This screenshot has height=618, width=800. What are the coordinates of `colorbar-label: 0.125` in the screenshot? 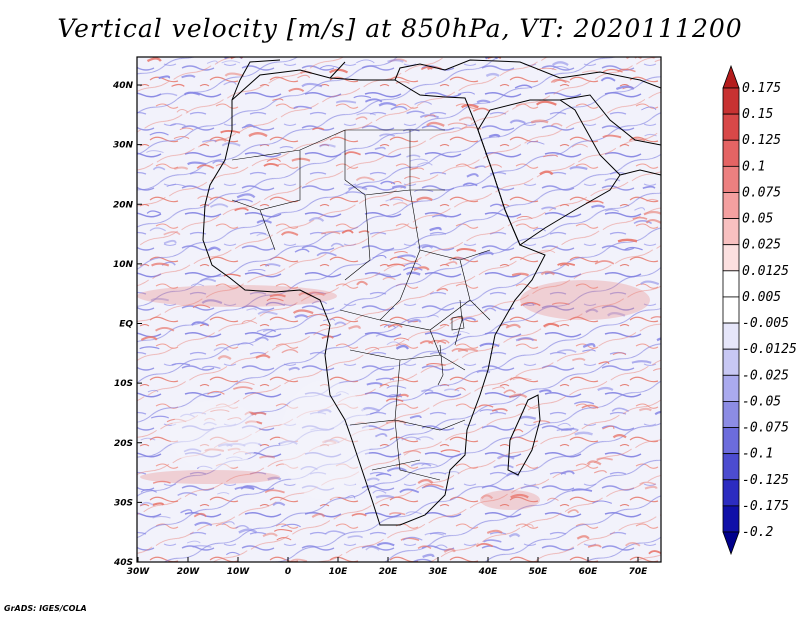 It's located at (761, 140).